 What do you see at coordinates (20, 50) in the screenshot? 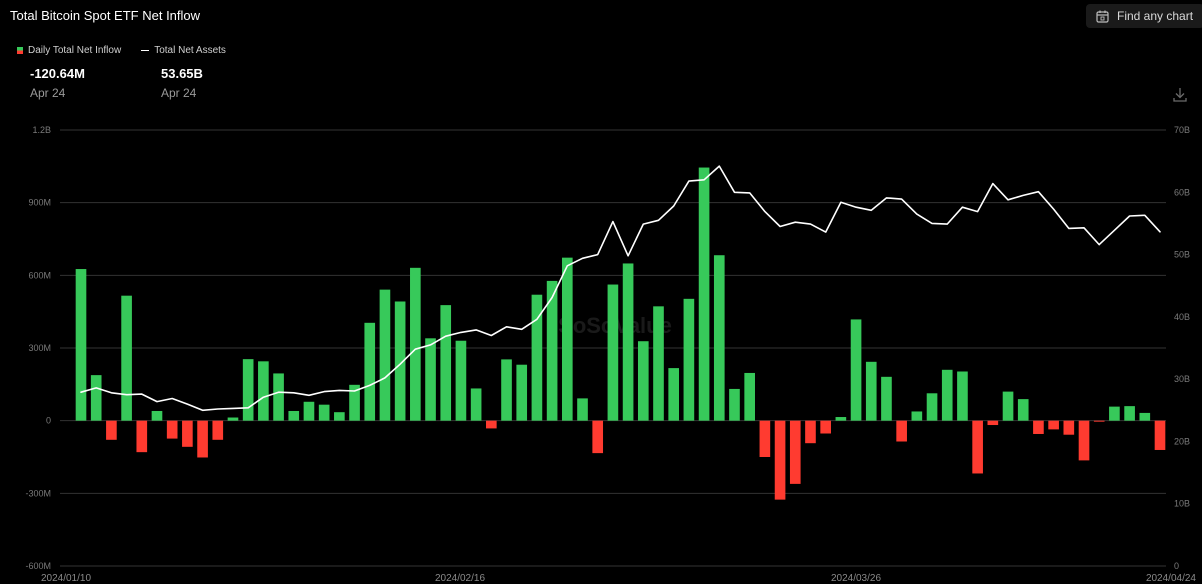
I see `bar-swatch-icon` at bounding box center [20, 50].